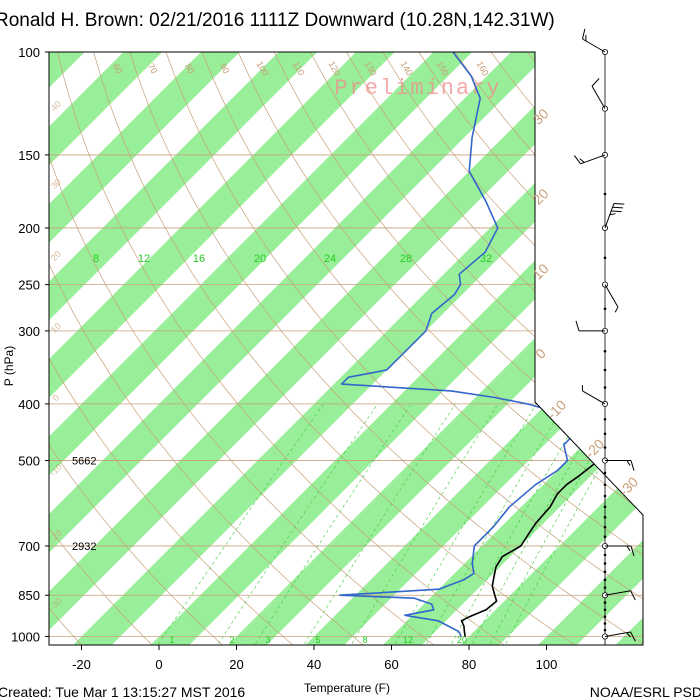 The height and width of the screenshot is (700, 700). What do you see at coordinates (96, 259) in the screenshot?
I see `mixing-ratio-label: 8` at bounding box center [96, 259].